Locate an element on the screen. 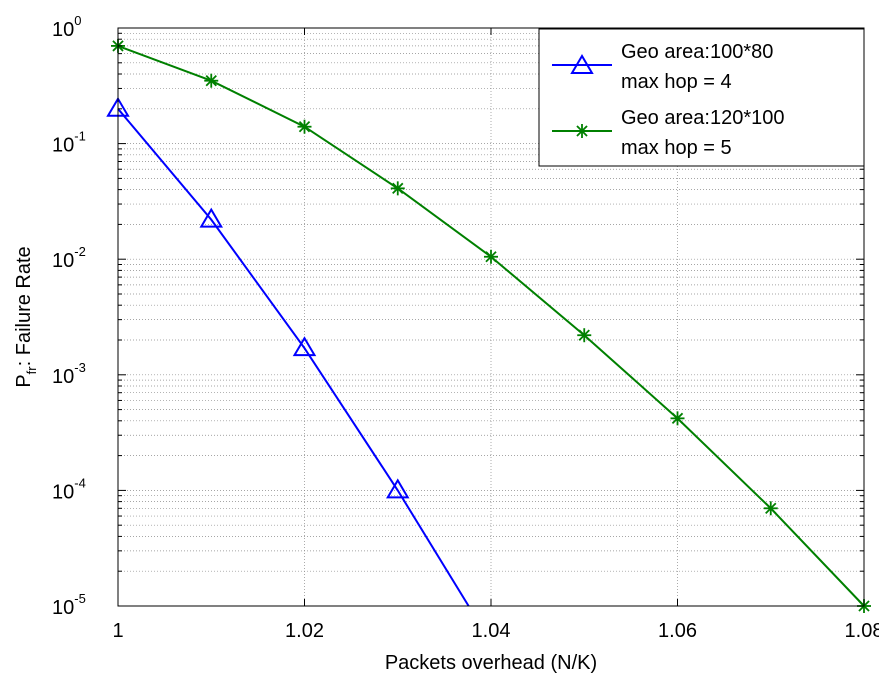 This screenshot has width=879, height=679. y-tick-label: 10⁻³ is located at coordinates (69, 374).